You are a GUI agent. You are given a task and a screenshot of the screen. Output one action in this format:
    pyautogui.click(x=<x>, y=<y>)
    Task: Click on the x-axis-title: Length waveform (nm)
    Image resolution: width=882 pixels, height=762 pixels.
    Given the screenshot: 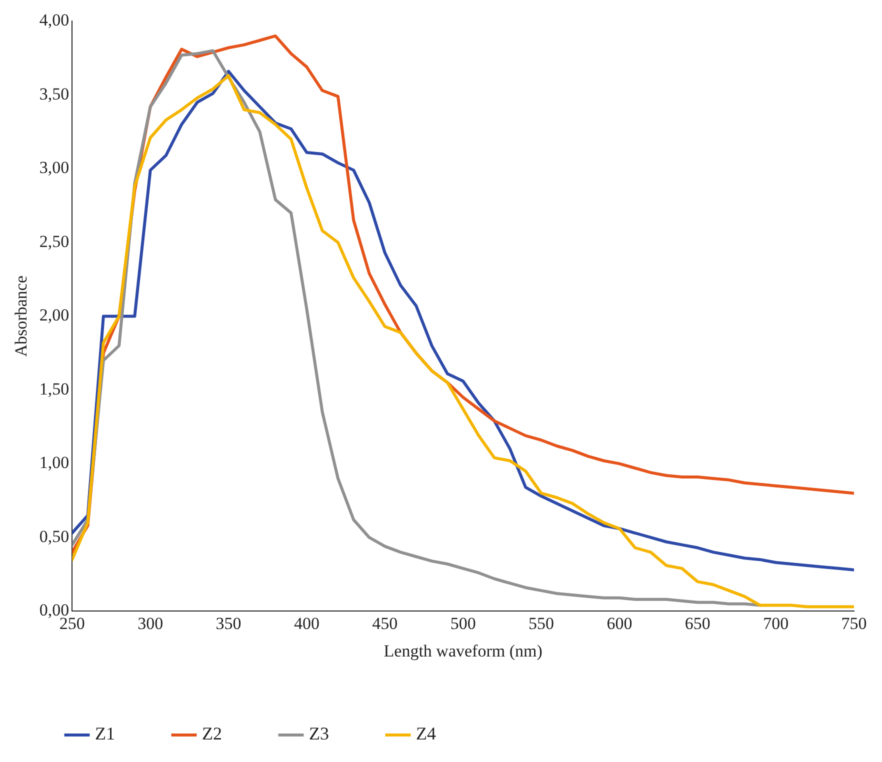 What is the action you would take?
    pyautogui.click(x=463, y=650)
    